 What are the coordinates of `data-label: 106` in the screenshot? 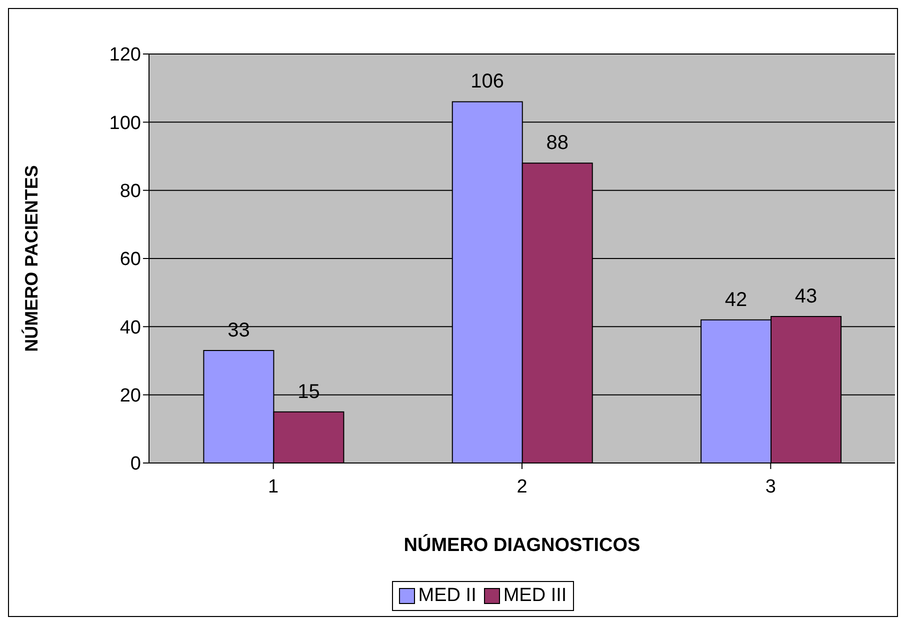 It's located at (487, 81).